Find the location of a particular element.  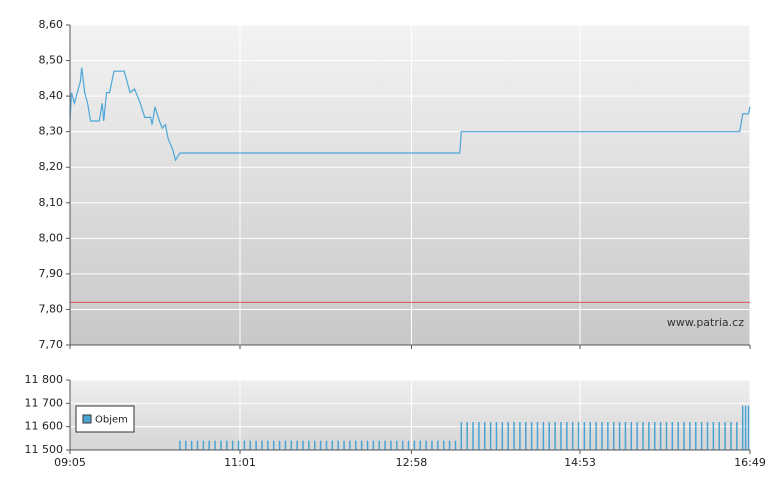

watermark: www.patria.cz is located at coordinates (705, 322).